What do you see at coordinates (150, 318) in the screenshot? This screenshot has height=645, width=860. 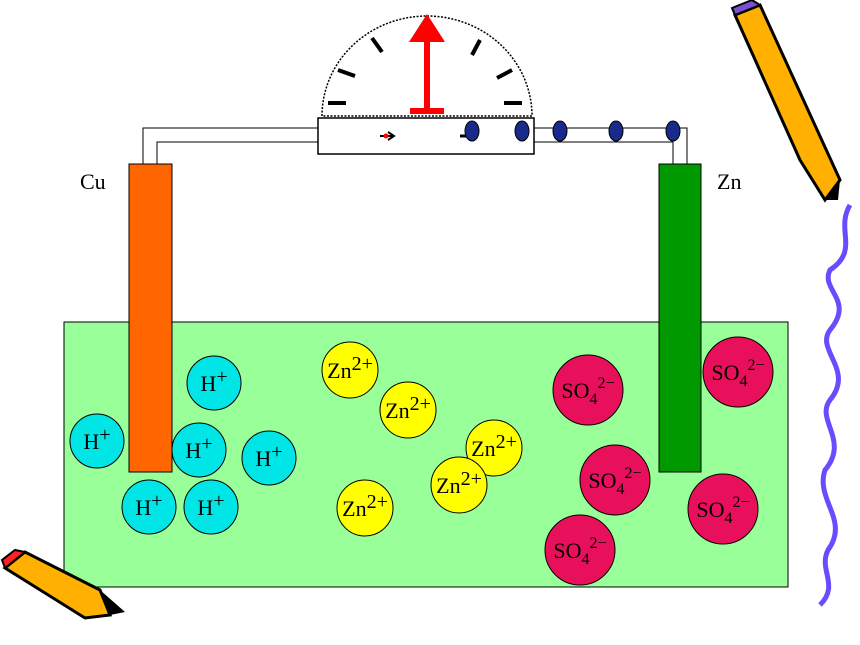 I see `copper-electrode` at bounding box center [150, 318].